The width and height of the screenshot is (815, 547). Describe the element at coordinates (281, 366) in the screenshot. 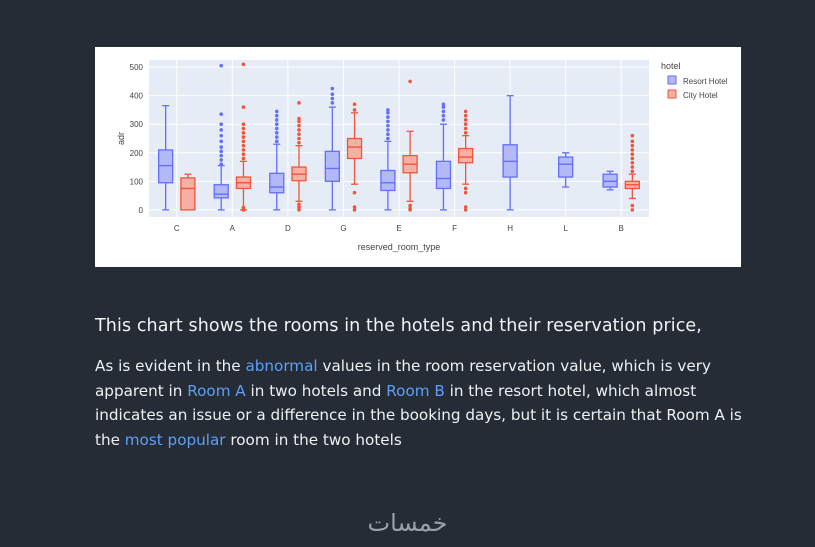

I see `highlight-abnormal: abnormal` at that location.